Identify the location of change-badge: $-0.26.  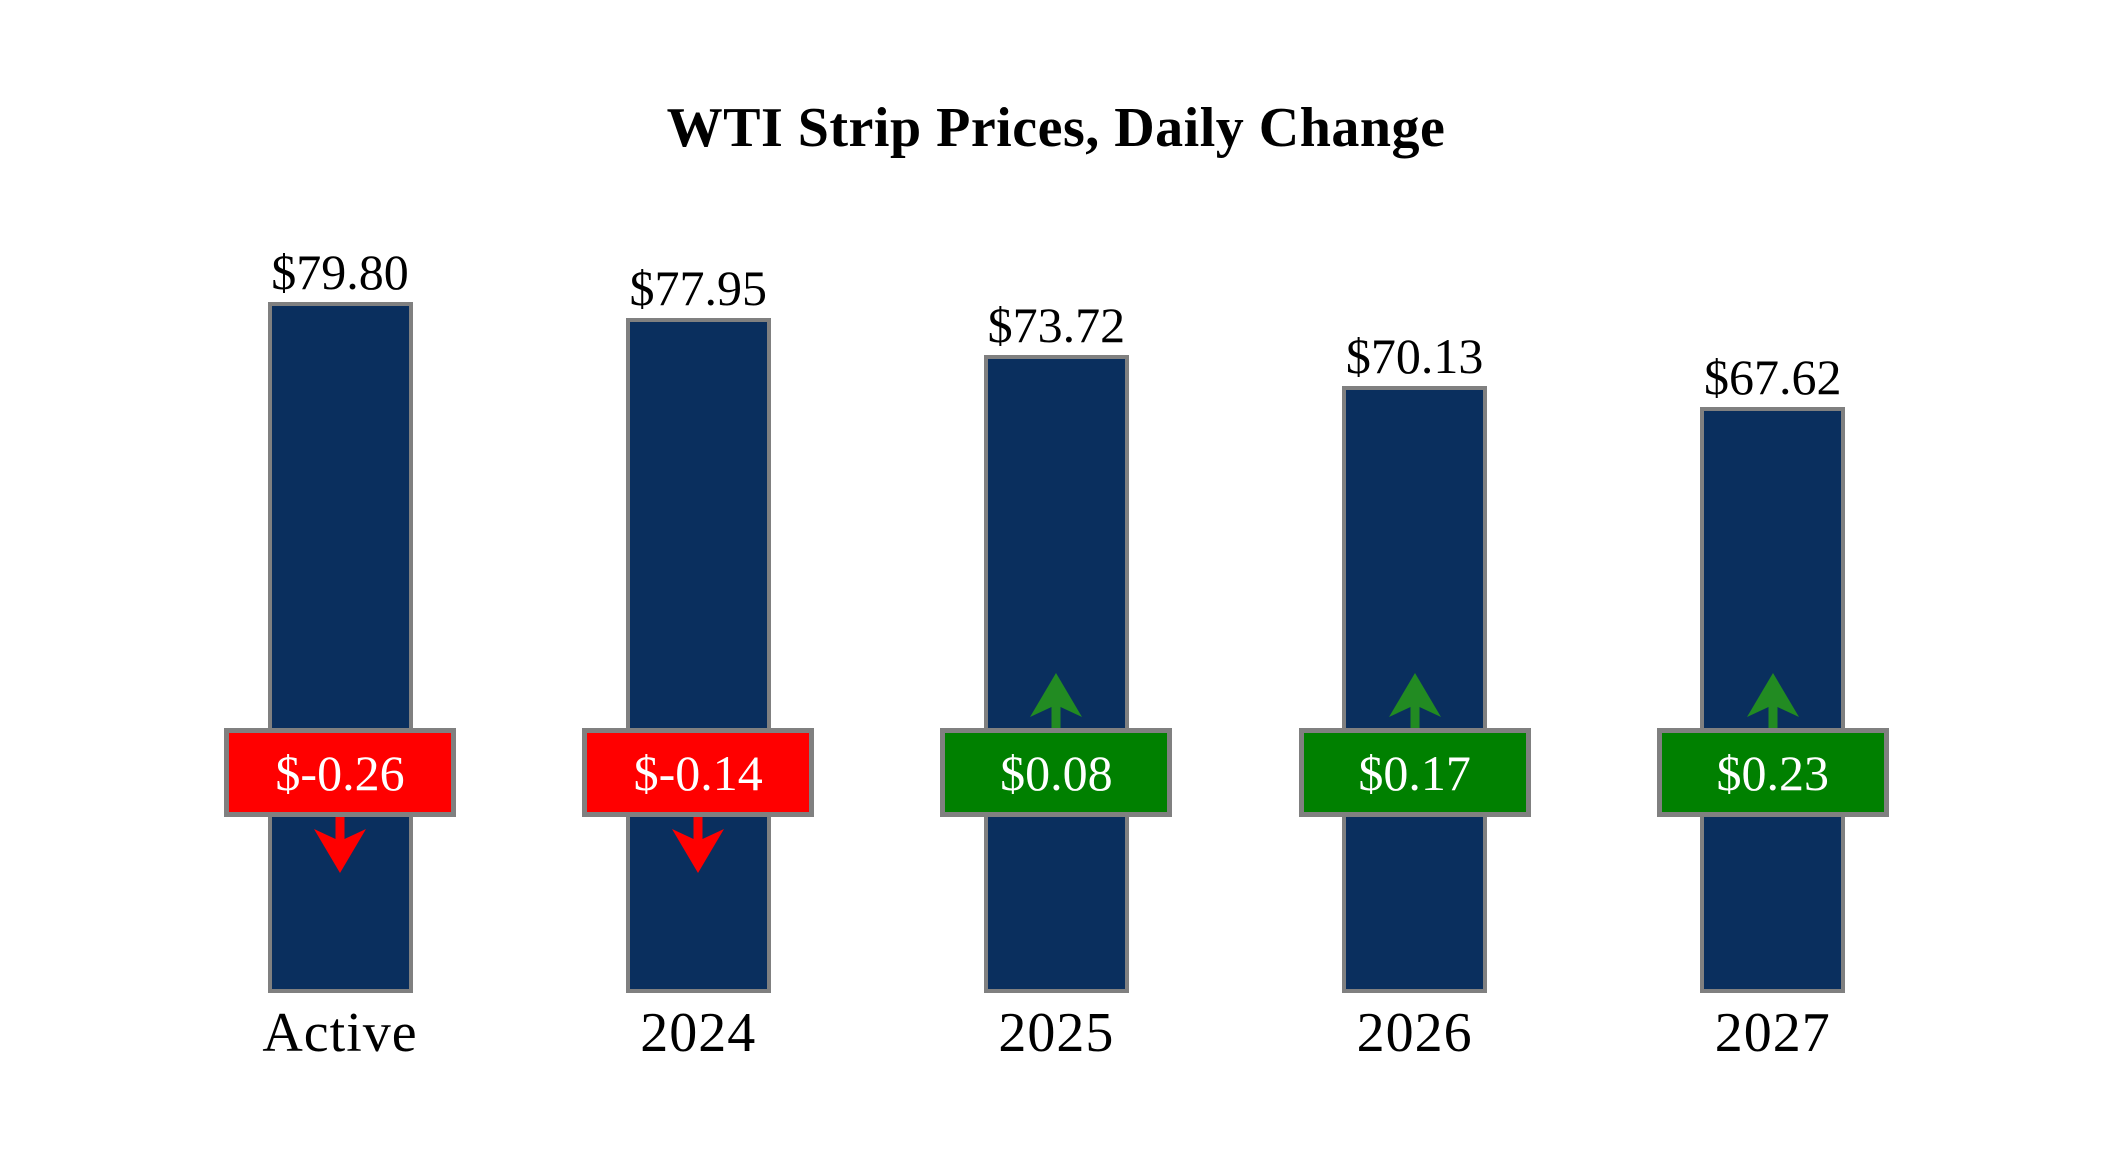
(340, 772).